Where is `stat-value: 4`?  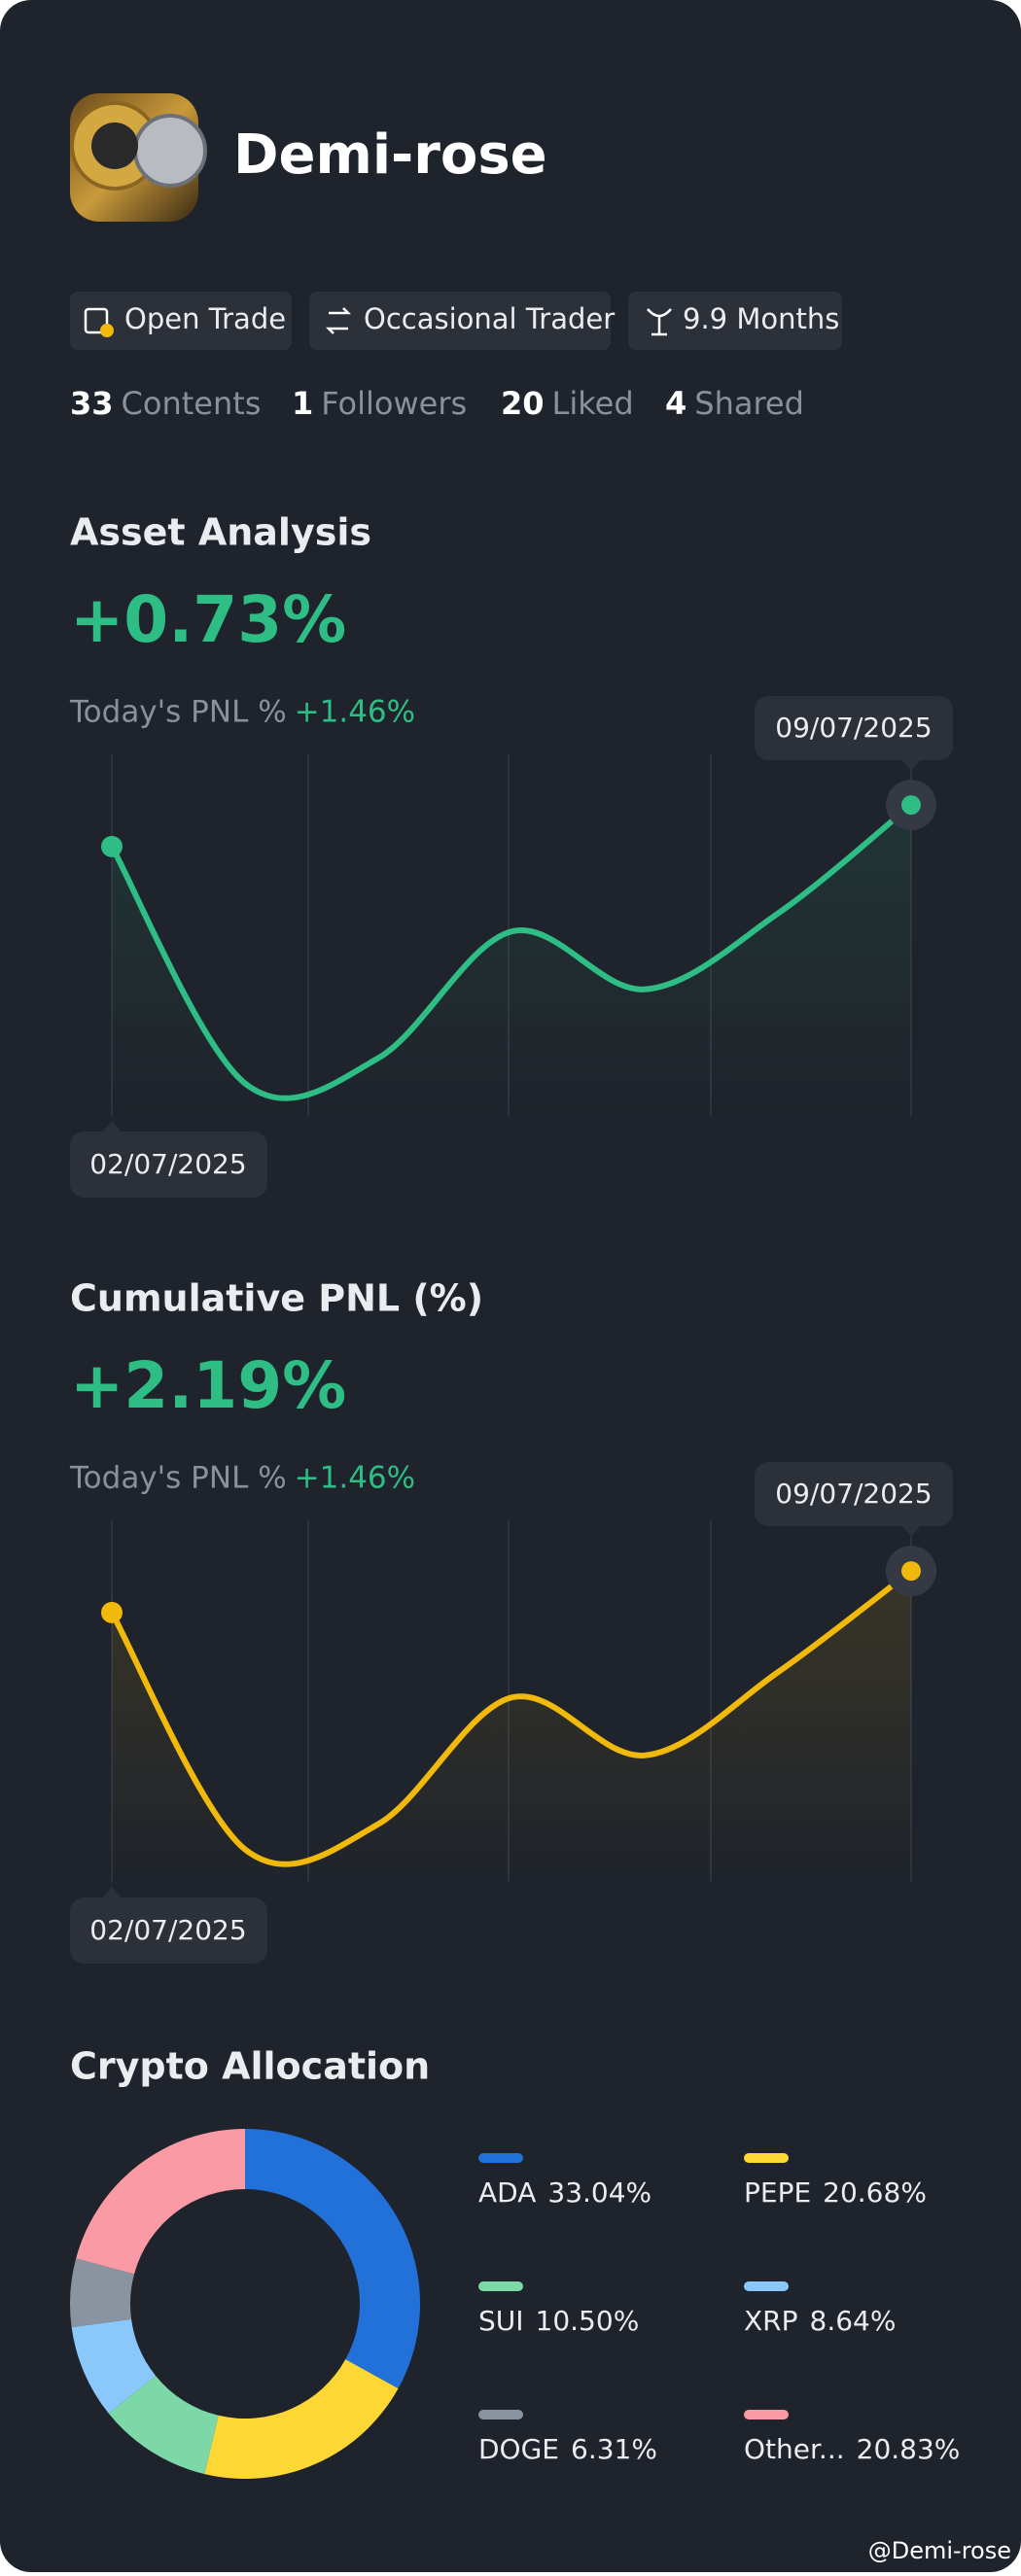
stat-value: 4 is located at coordinates (676, 404).